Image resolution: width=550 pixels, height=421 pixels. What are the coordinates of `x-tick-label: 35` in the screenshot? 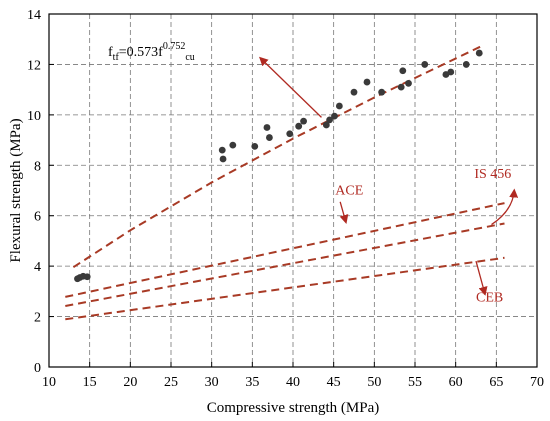 It's located at (252, 382).